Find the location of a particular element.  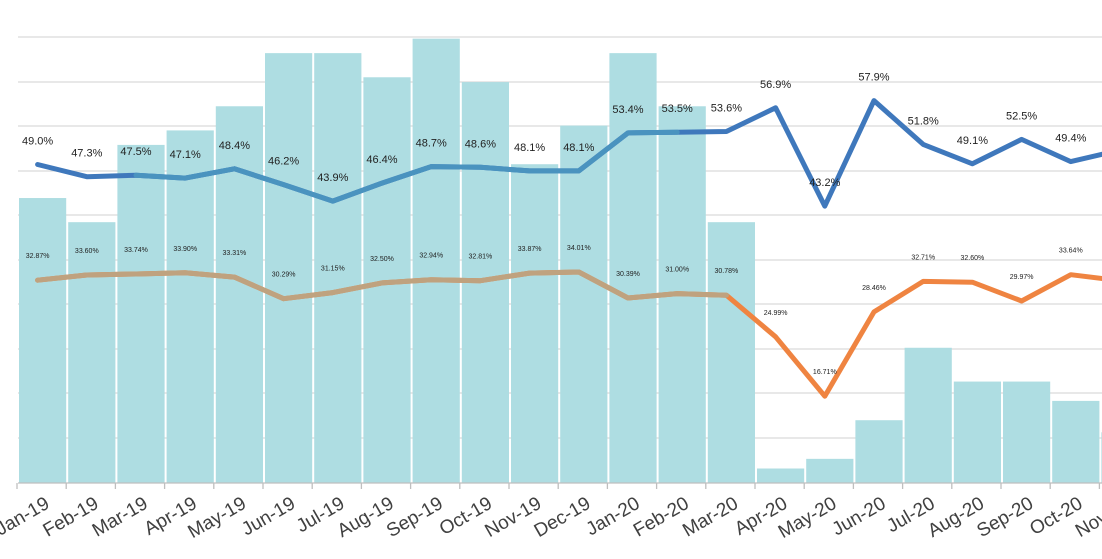

data-label-series-2-mar-20: 30.78% is located at coordinates (727, 271).